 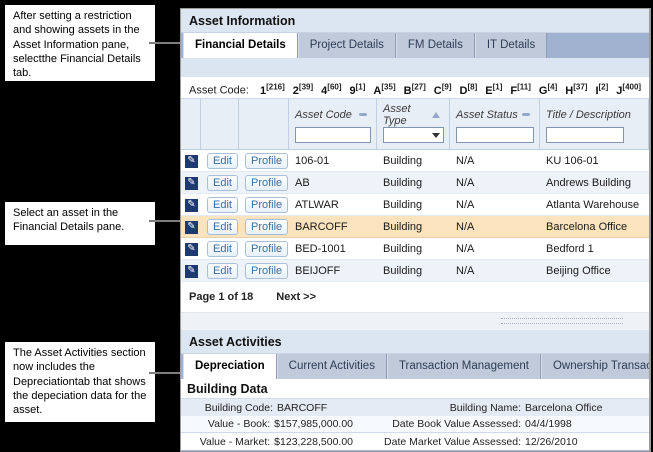 I want to click on tab-activities-2: Transaction Management, so click(x=463, y=366).